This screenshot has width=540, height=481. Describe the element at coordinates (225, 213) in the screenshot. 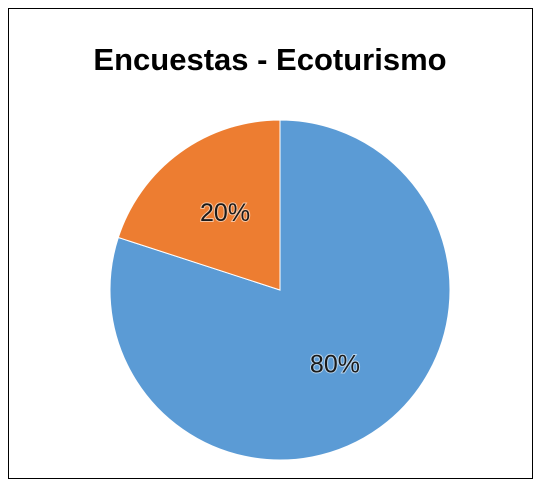

I see `value-label: 20%` at that location.